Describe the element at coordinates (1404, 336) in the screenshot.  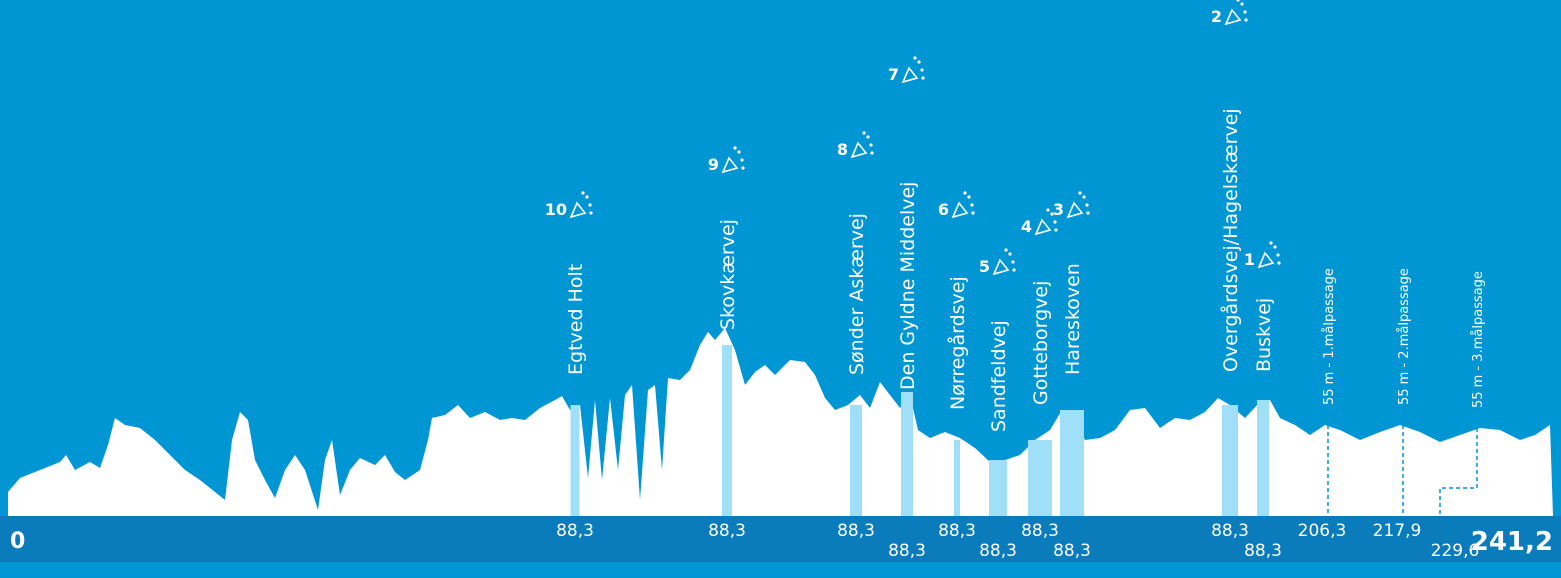
I see `passage-name: 55 m - 2.målpassage` at that location.